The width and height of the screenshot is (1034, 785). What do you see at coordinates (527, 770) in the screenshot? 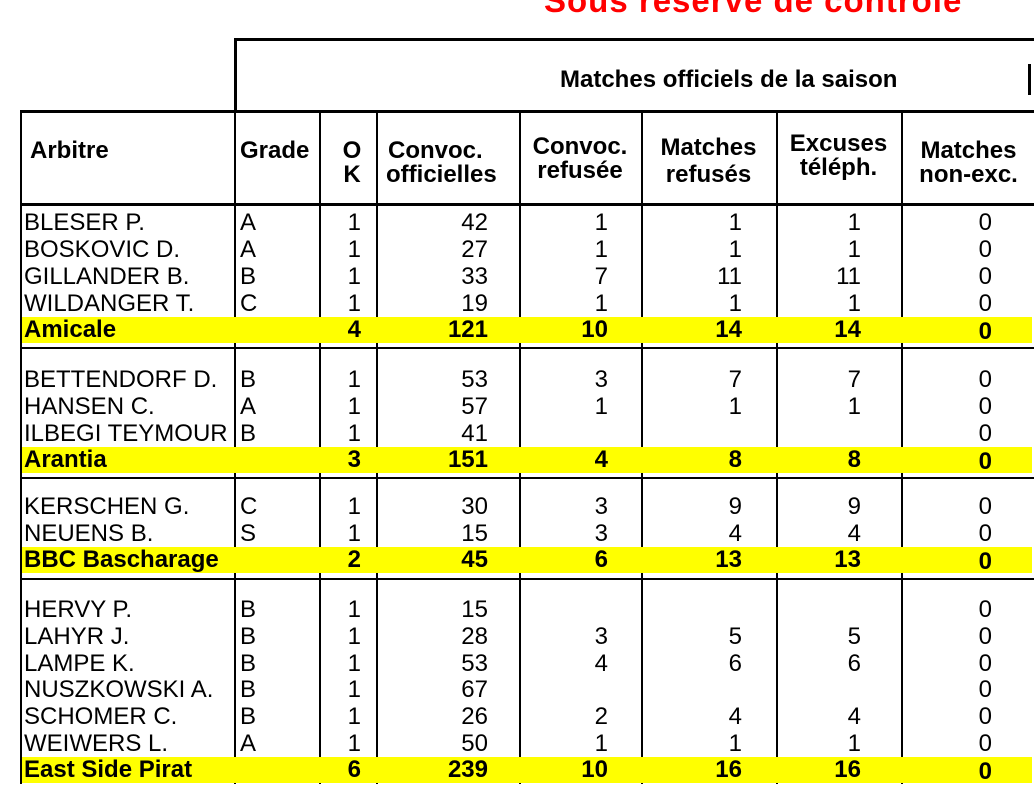
I see `club-total-row: East Side Pirat 6 239 10 16 16 0` at bounding box center [527, 770].